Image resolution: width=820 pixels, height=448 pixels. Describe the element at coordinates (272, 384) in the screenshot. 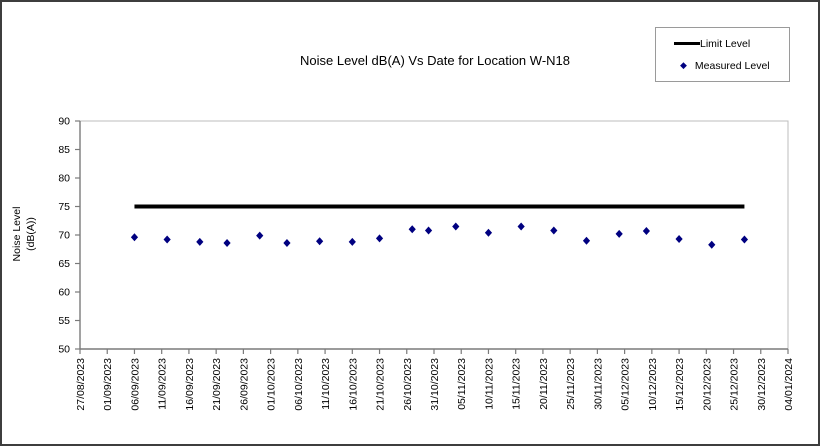

I see `x-tick-label: 01/10/2023` at that location.